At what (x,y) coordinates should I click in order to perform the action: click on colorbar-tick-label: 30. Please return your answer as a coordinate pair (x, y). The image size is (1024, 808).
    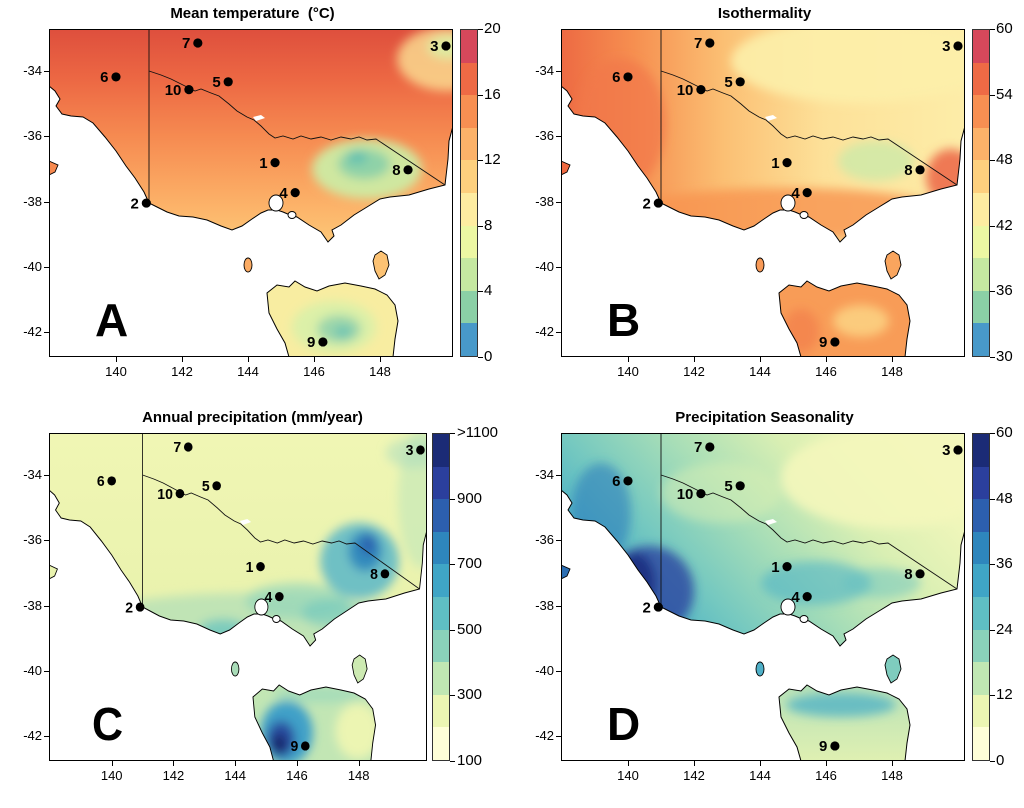
    Looking at the image, I should click on (1004, 356).